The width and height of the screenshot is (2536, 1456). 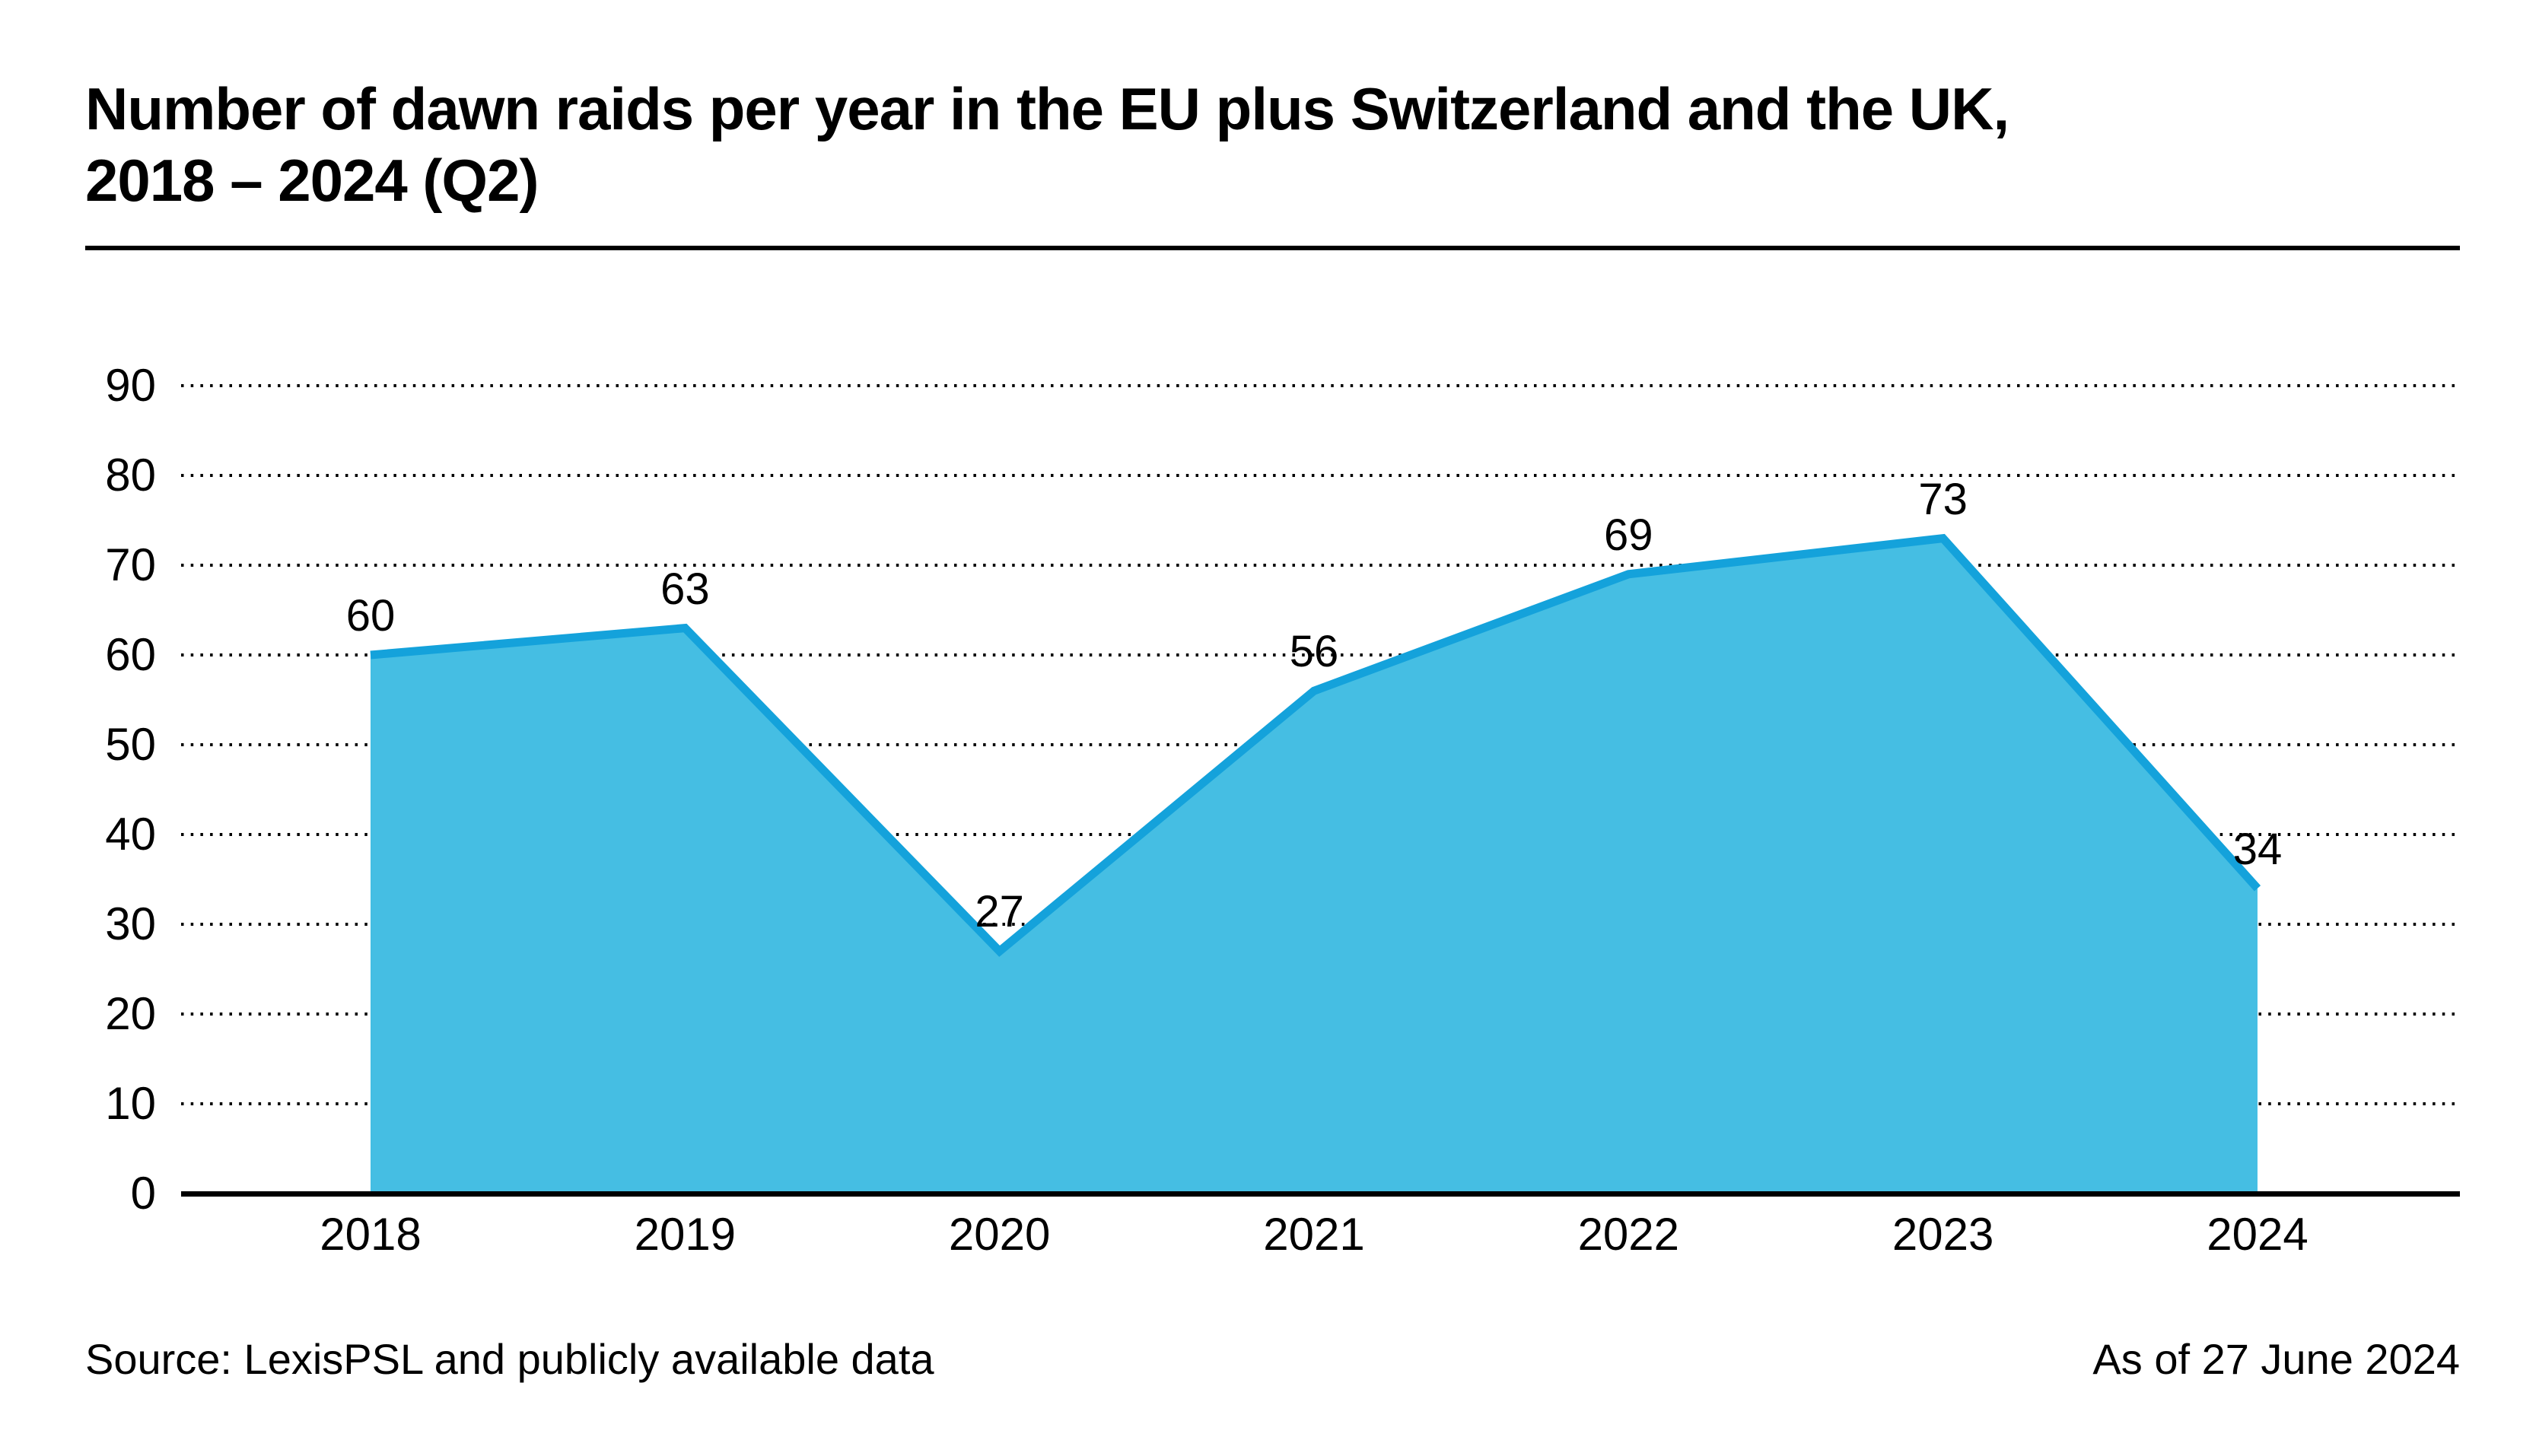 What do you see at coordinates (130, 834) in the screenshot?
I see `ytick-label-40: 40` at bounding box center [130, 834].